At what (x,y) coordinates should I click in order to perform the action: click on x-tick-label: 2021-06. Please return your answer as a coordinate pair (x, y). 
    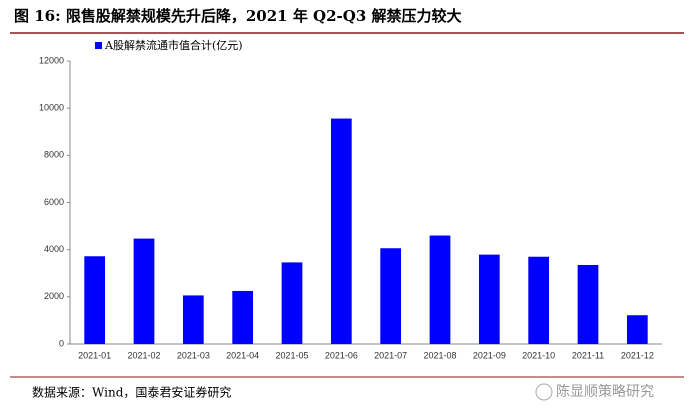
    Looking at the image, I should click on (341, 355).